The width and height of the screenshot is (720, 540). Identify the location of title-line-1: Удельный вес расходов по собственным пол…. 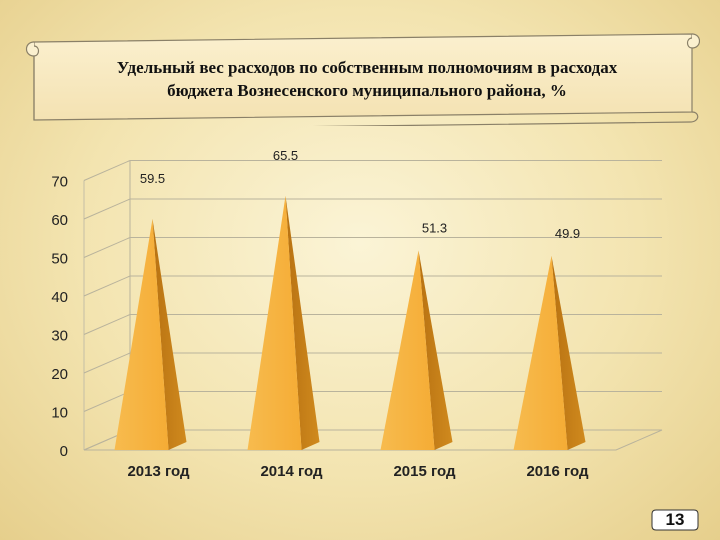
(367, 67).